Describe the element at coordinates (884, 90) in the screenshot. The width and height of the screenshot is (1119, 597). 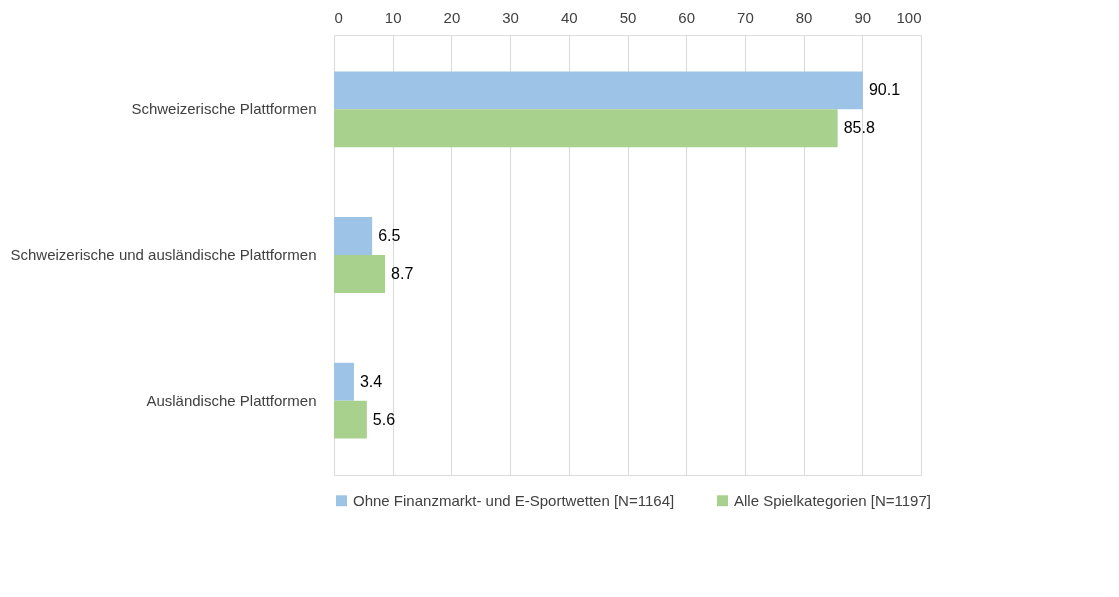
I see `data-label: 90.1` at that location.